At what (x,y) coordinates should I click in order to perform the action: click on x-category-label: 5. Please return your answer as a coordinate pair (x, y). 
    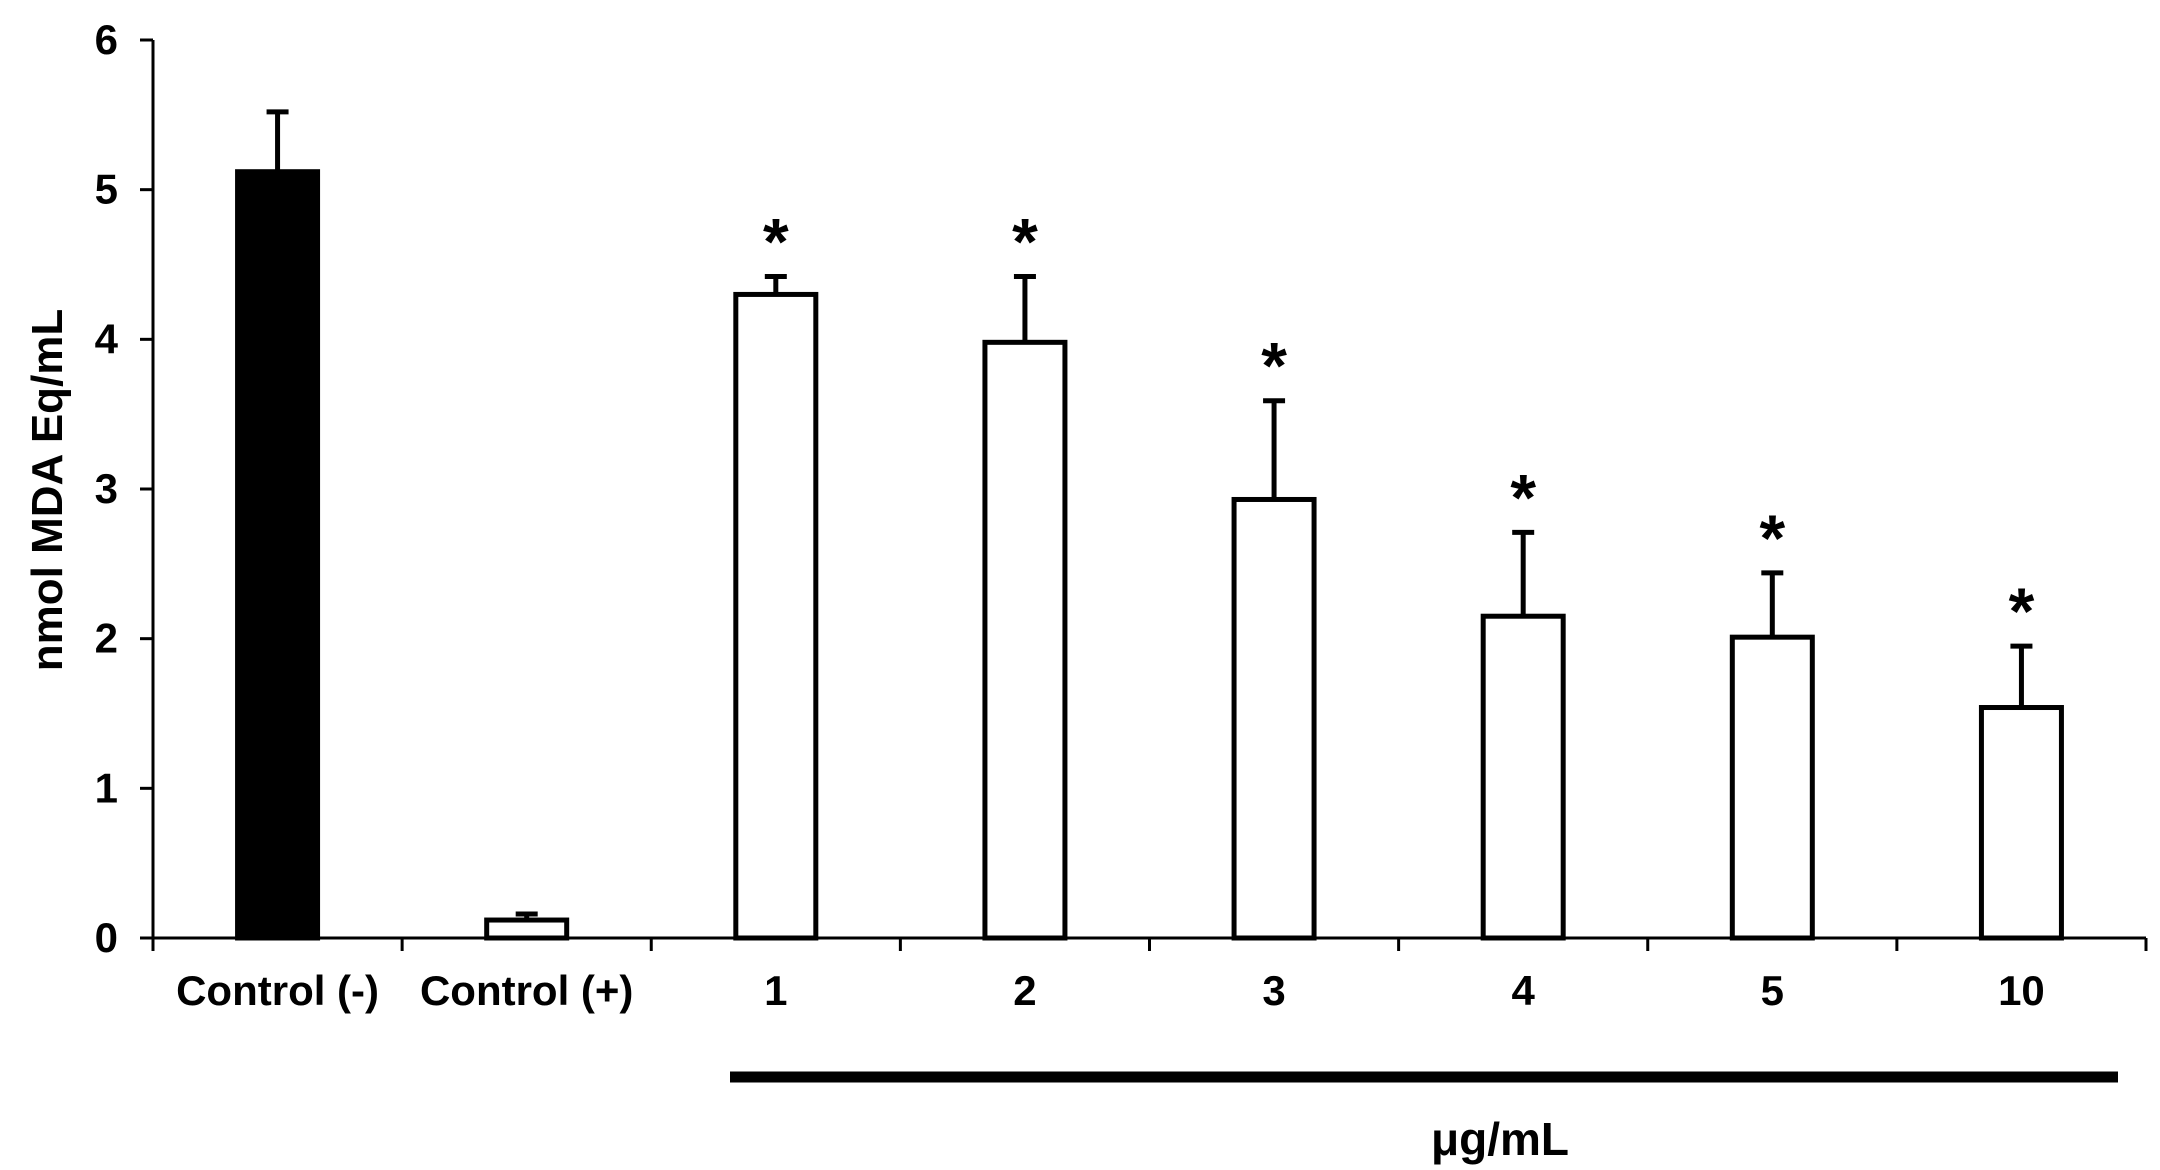
    Looking at the image, I should click on (1772, 990).